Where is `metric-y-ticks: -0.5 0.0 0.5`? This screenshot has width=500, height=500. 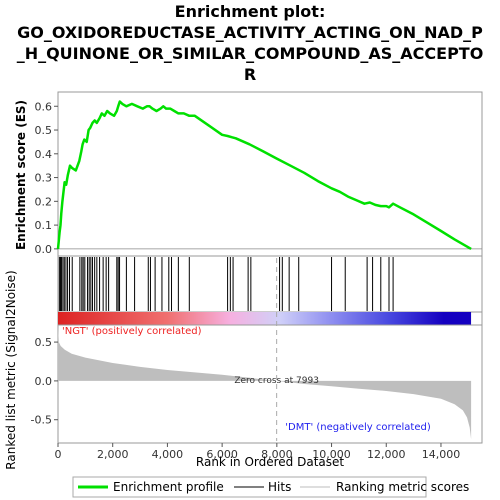 metric-y-ticks: -0.5 0.0 0.5 is located at coordinates (44, 381).